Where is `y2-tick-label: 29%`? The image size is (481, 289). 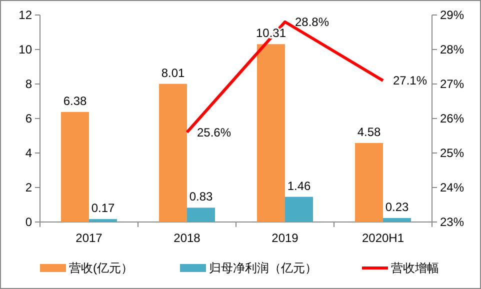
y2-tick-label: 29% is located at coordinates (452, 15).